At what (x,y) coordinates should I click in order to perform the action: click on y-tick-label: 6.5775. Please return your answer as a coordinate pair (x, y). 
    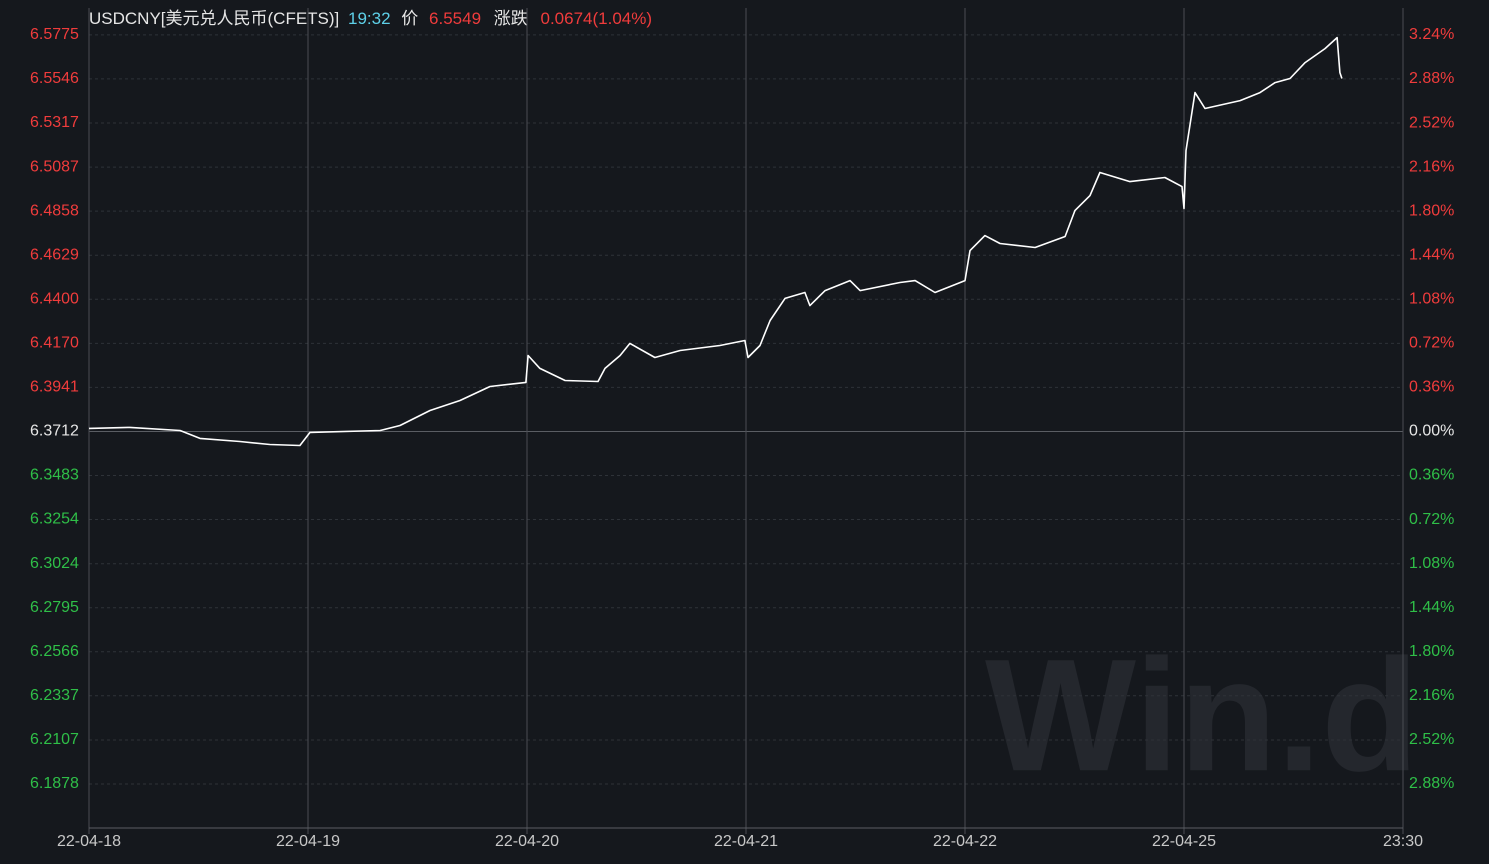
    Looking at the image, I should click on (54, 34).